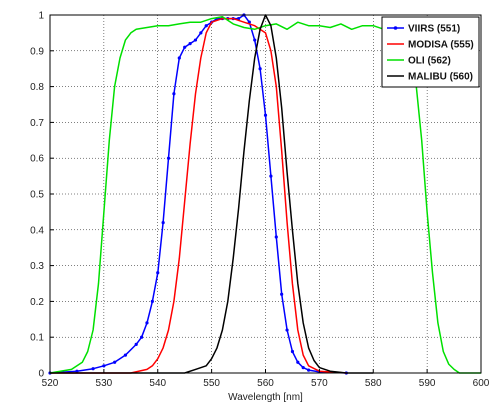  Describe the element at coordinates (441, 45) in the screenshot. I see `legend-entry: MODISA (555)` at that location.